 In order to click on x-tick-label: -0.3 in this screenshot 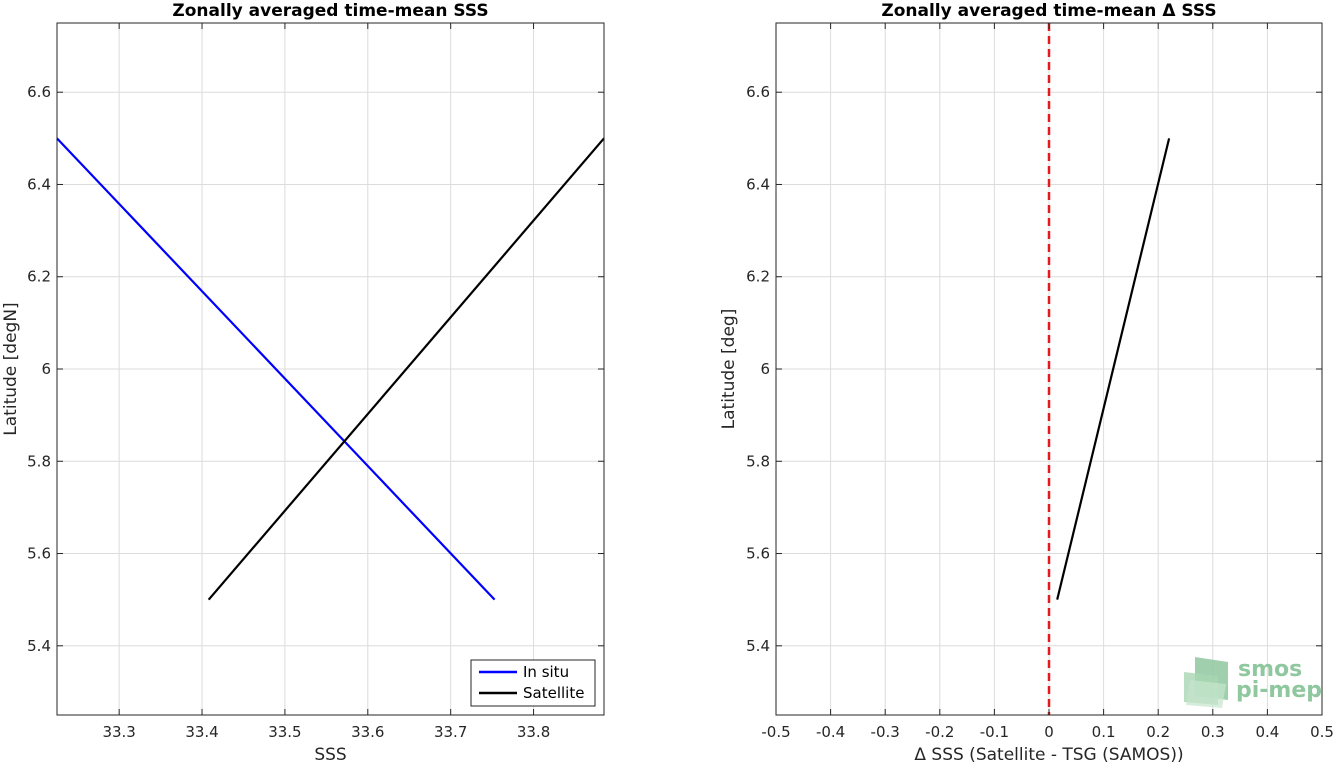, I will do `click(885, 732)`.